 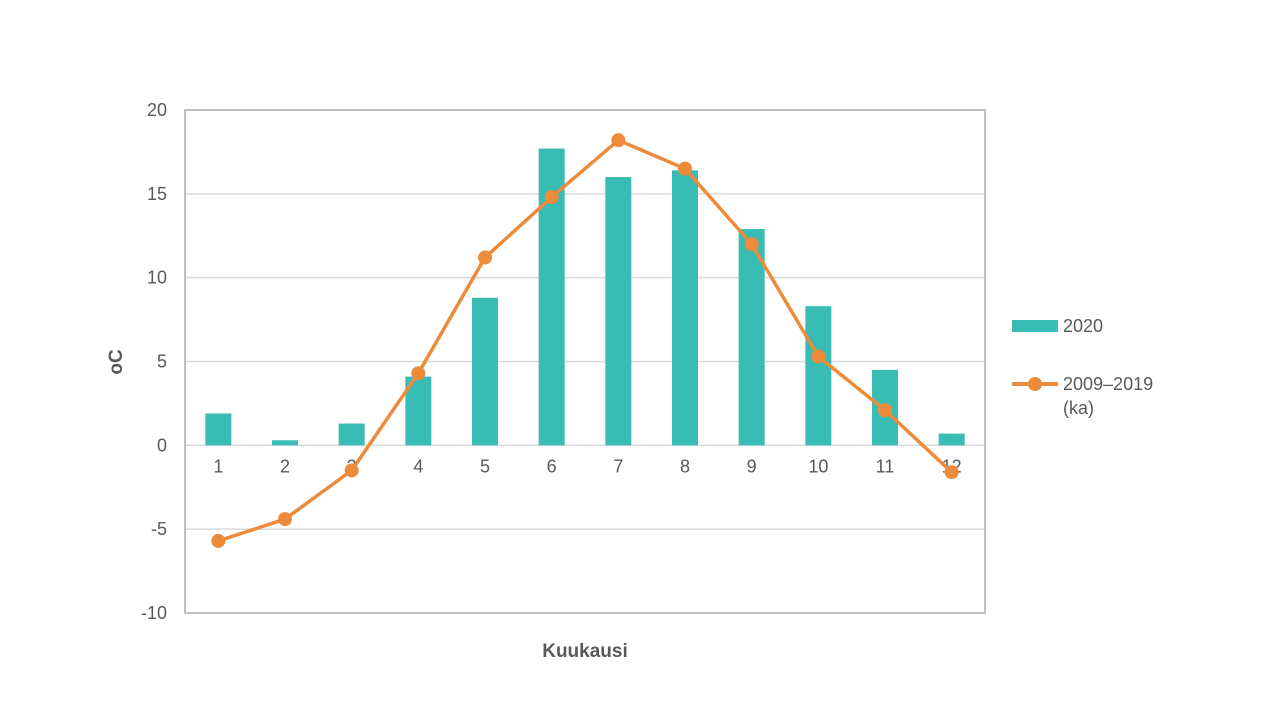 I want to click on y-tick-label: 5, so click(x=162, y=362).